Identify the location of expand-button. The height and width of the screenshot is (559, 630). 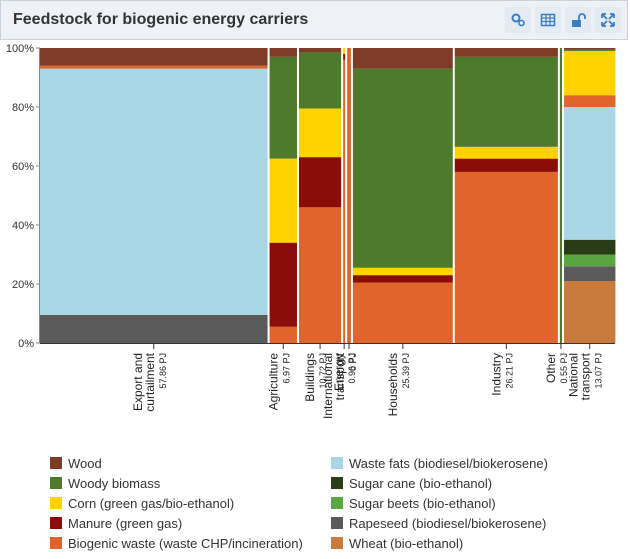
(608, 20).